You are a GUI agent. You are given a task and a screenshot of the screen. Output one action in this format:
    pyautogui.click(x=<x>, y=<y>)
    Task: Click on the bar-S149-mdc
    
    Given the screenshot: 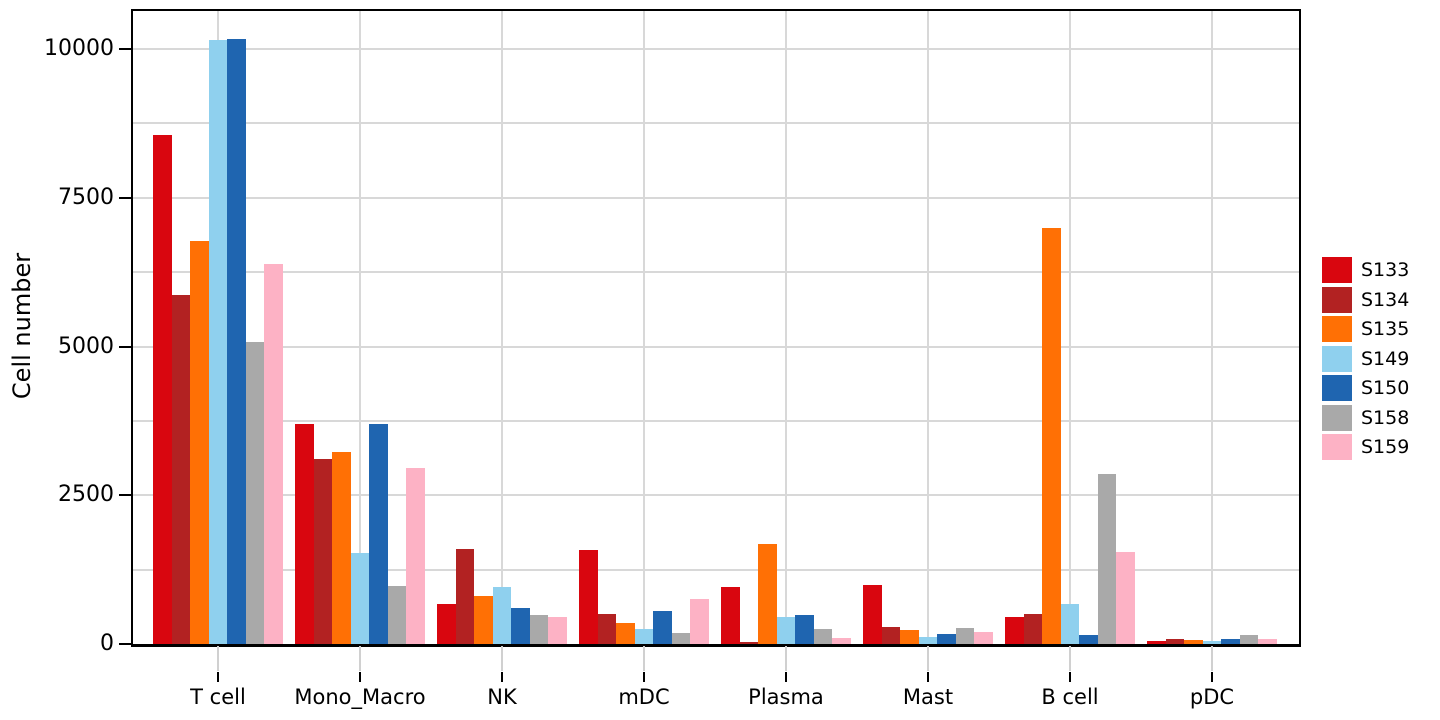 What is the action you would take?
    pyautogui.click(x=644, y=636)
    